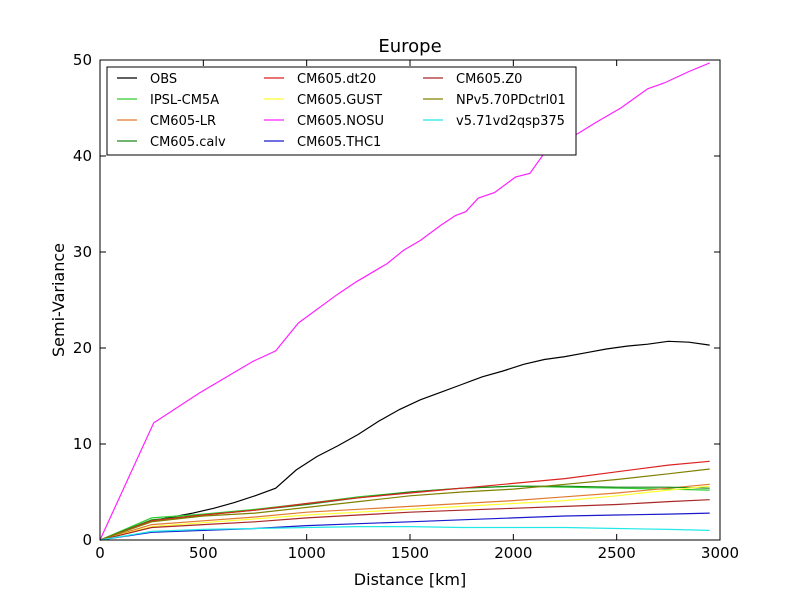  What do you see at coordinates (336, 79) in the screenshot?
I see `legend-label-4: CM605.dt20` at bounding box center [336, 79].